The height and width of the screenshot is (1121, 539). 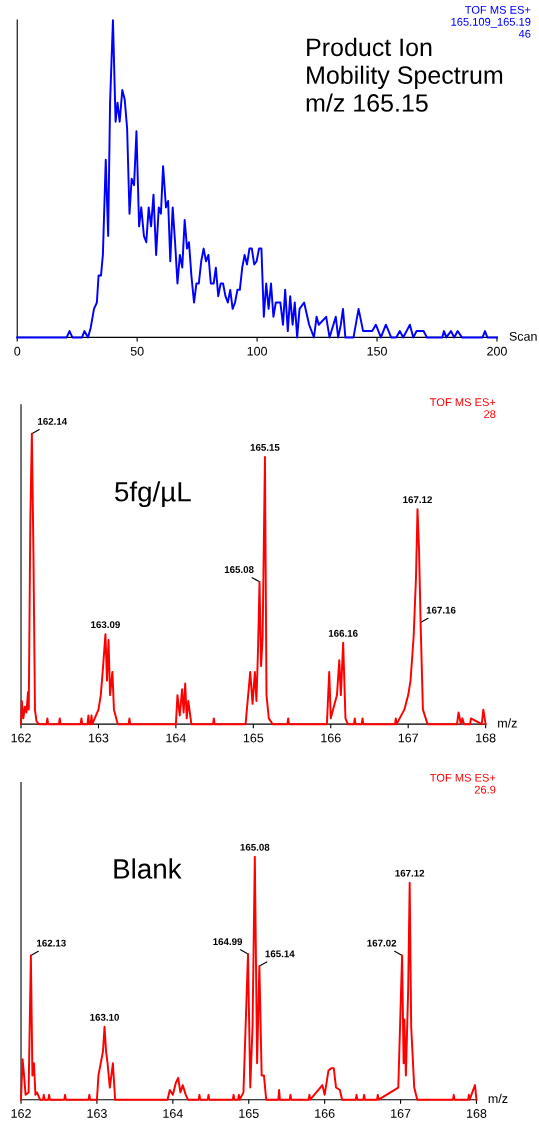 What do you see at coordinates (441, 610) in the screenshot?
I see `annotation: 167.16` at bounding box center [441, 610].